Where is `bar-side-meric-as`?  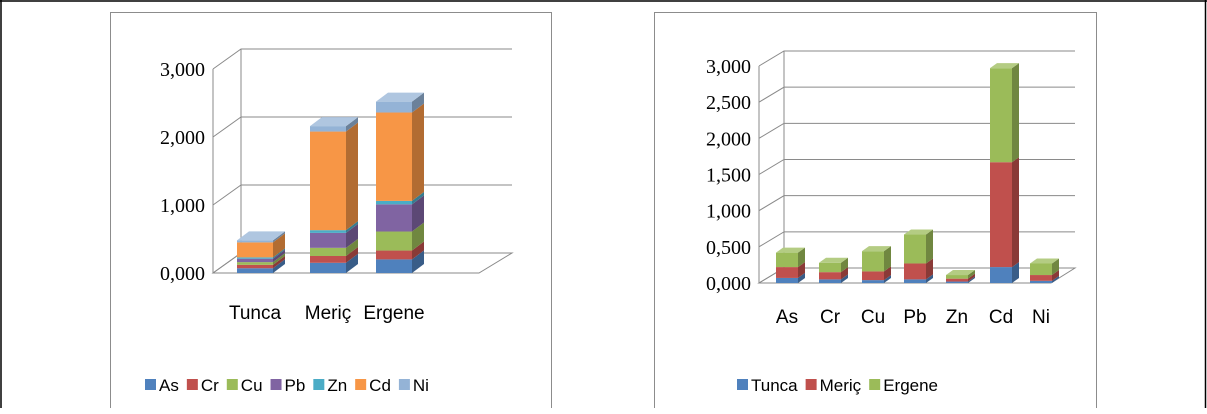 bar-side-meric-as is located at coordinates (352, 263).